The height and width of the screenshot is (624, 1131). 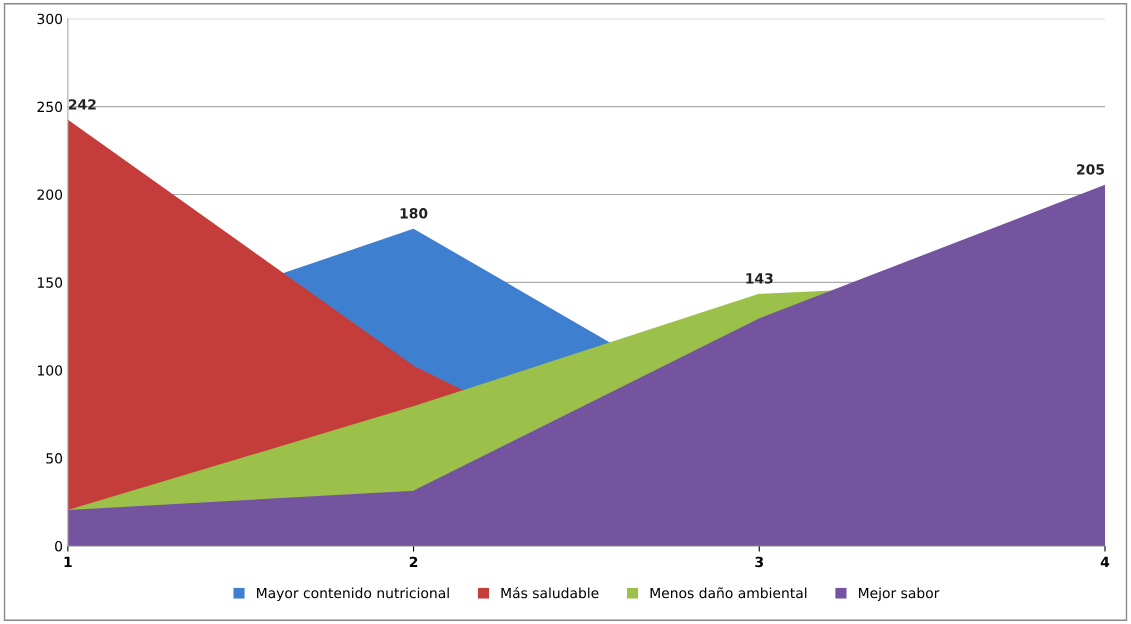 I want to click on data-label: 143, so click(x=759, y=278).